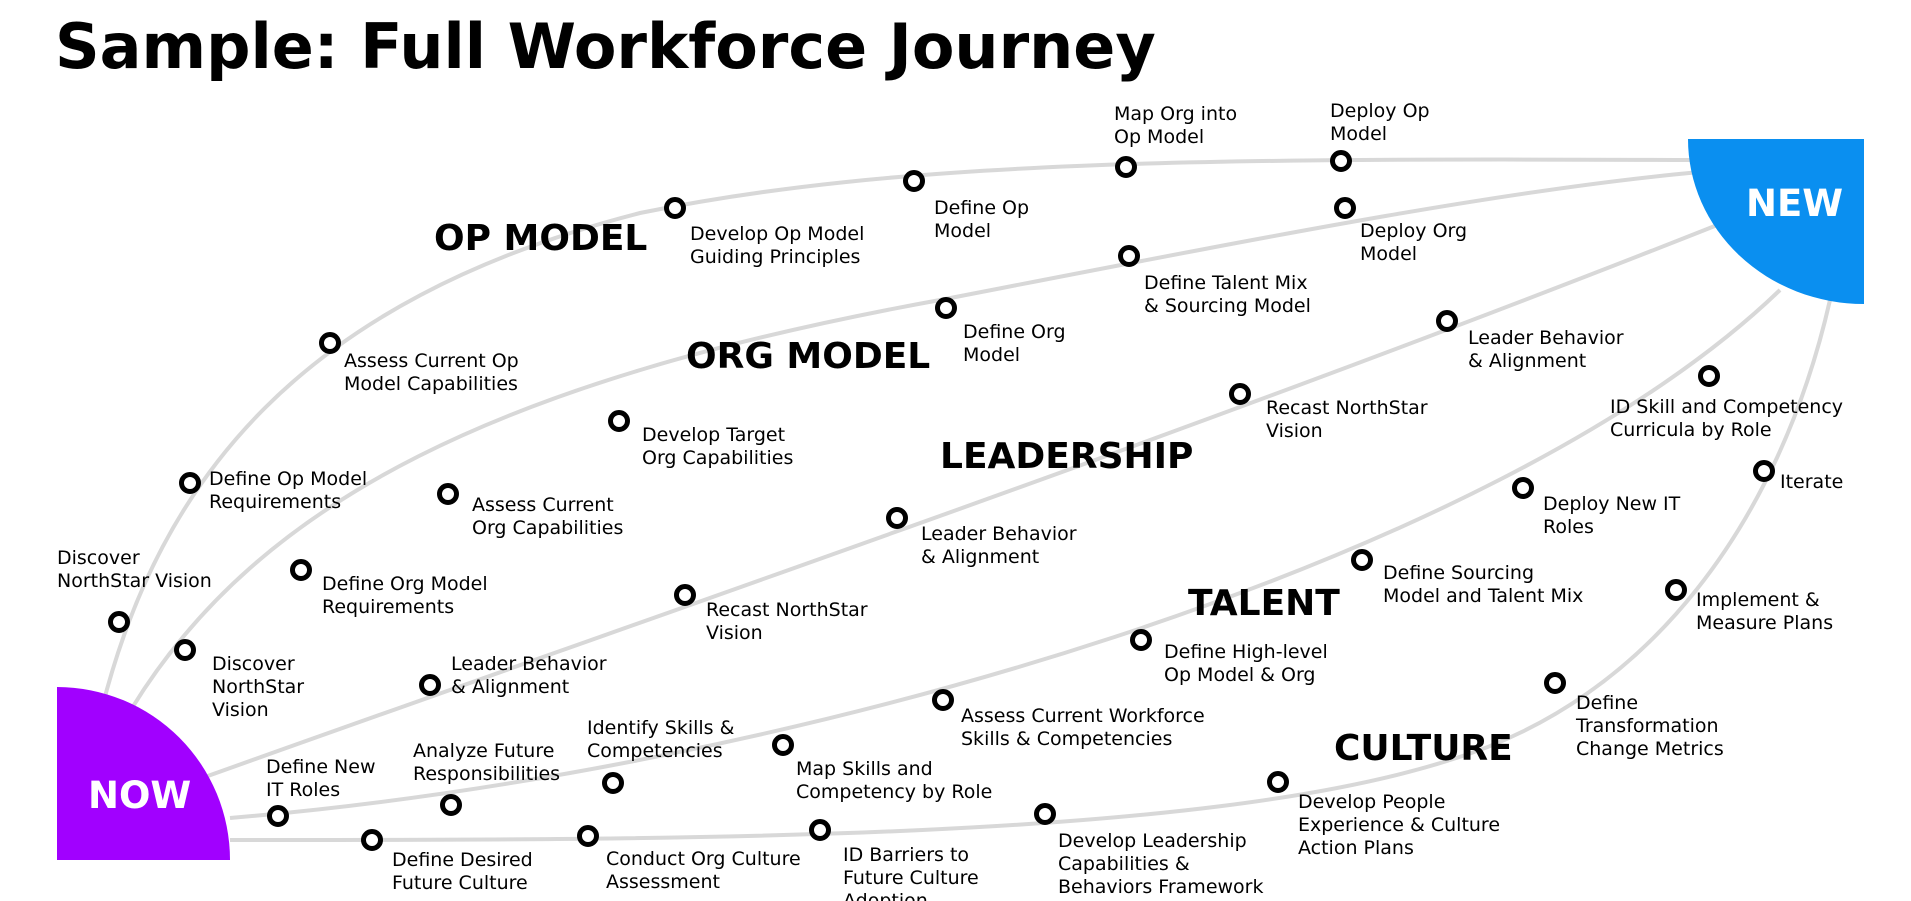 The height and width of the screenshot is (901, 1911). Describe the element at coordinates (1726, 418) in the screenshot. I see `milestone-label: ID Skill and Competency Curricula by Role` at that location.